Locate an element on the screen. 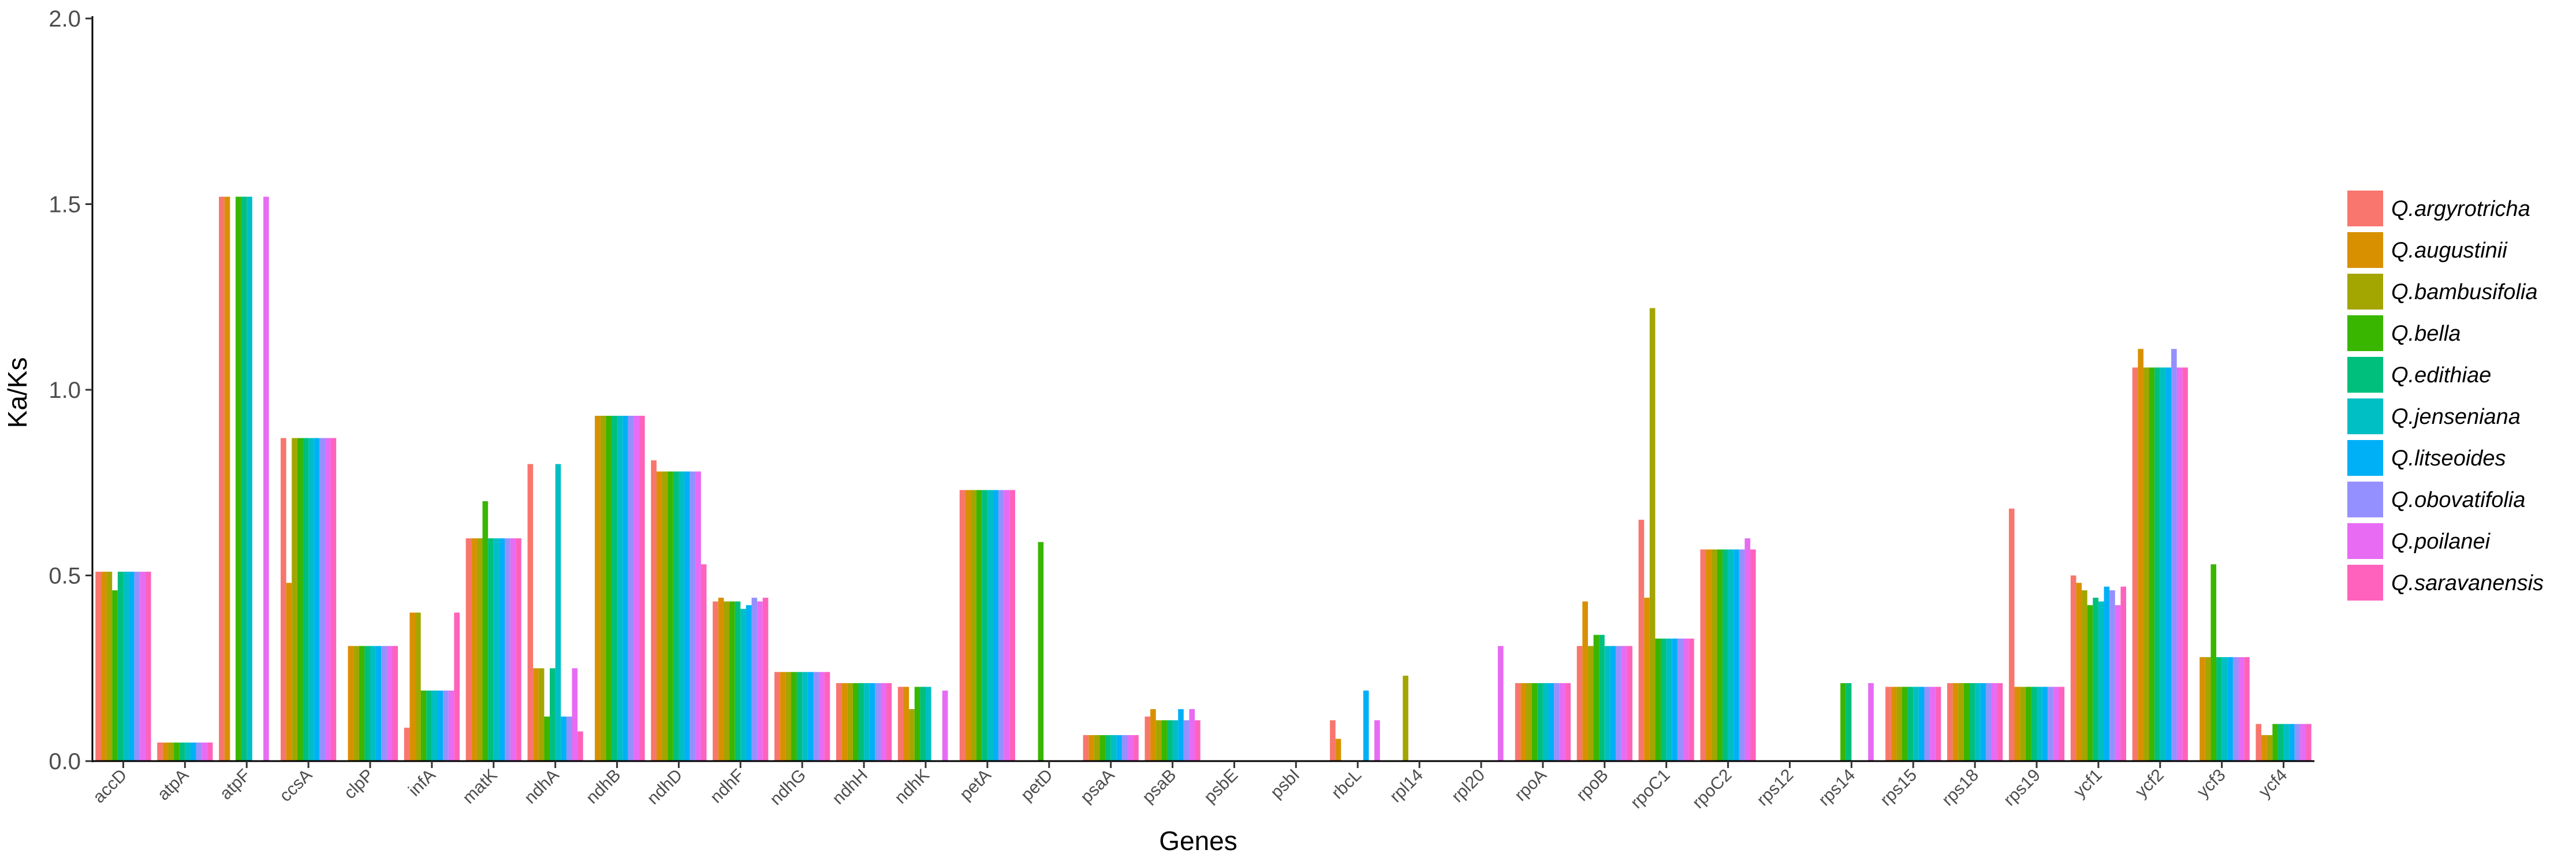 This screenshot has width=2576, height=861. bar-ccsA-Q.bambusifolia is located at coordinates (294, 599).